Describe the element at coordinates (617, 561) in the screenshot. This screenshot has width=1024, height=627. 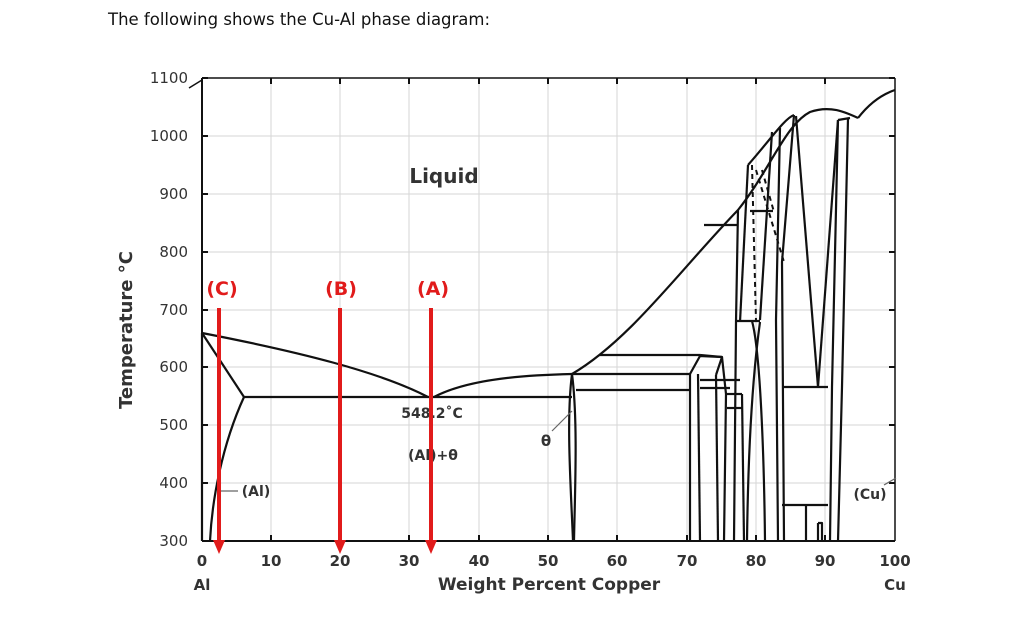
I see `x-tick-label: 60` at that location.